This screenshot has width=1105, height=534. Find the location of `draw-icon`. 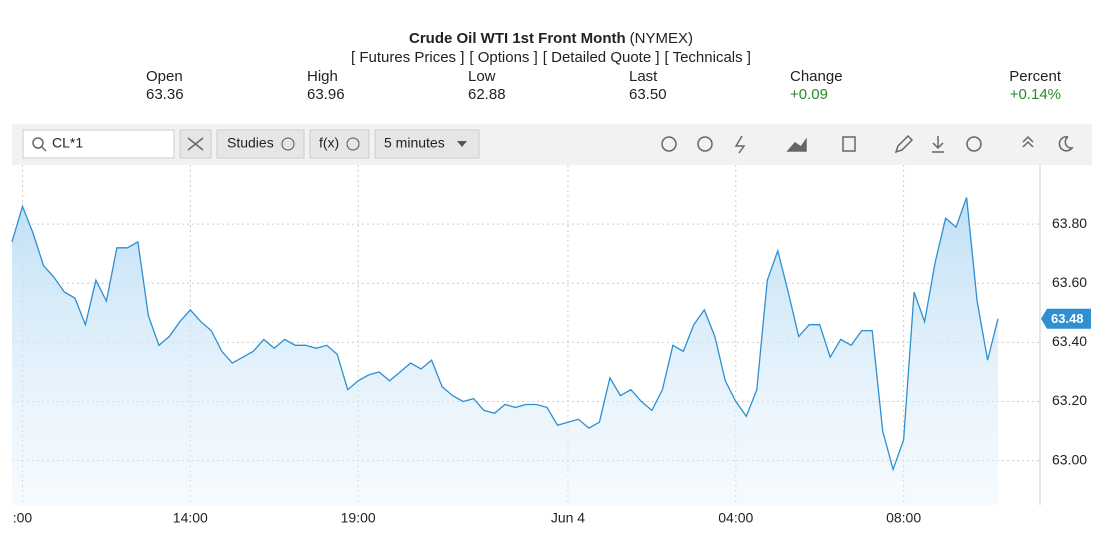

draw-icon is located at coordinates (740, 144).